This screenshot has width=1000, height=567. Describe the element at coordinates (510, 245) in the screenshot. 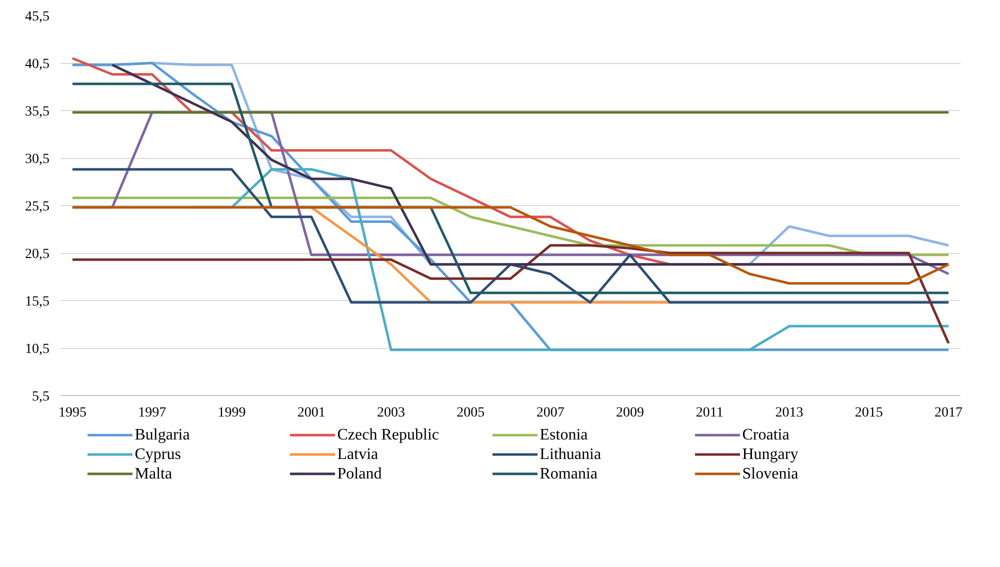

I see `line-series` at that location.